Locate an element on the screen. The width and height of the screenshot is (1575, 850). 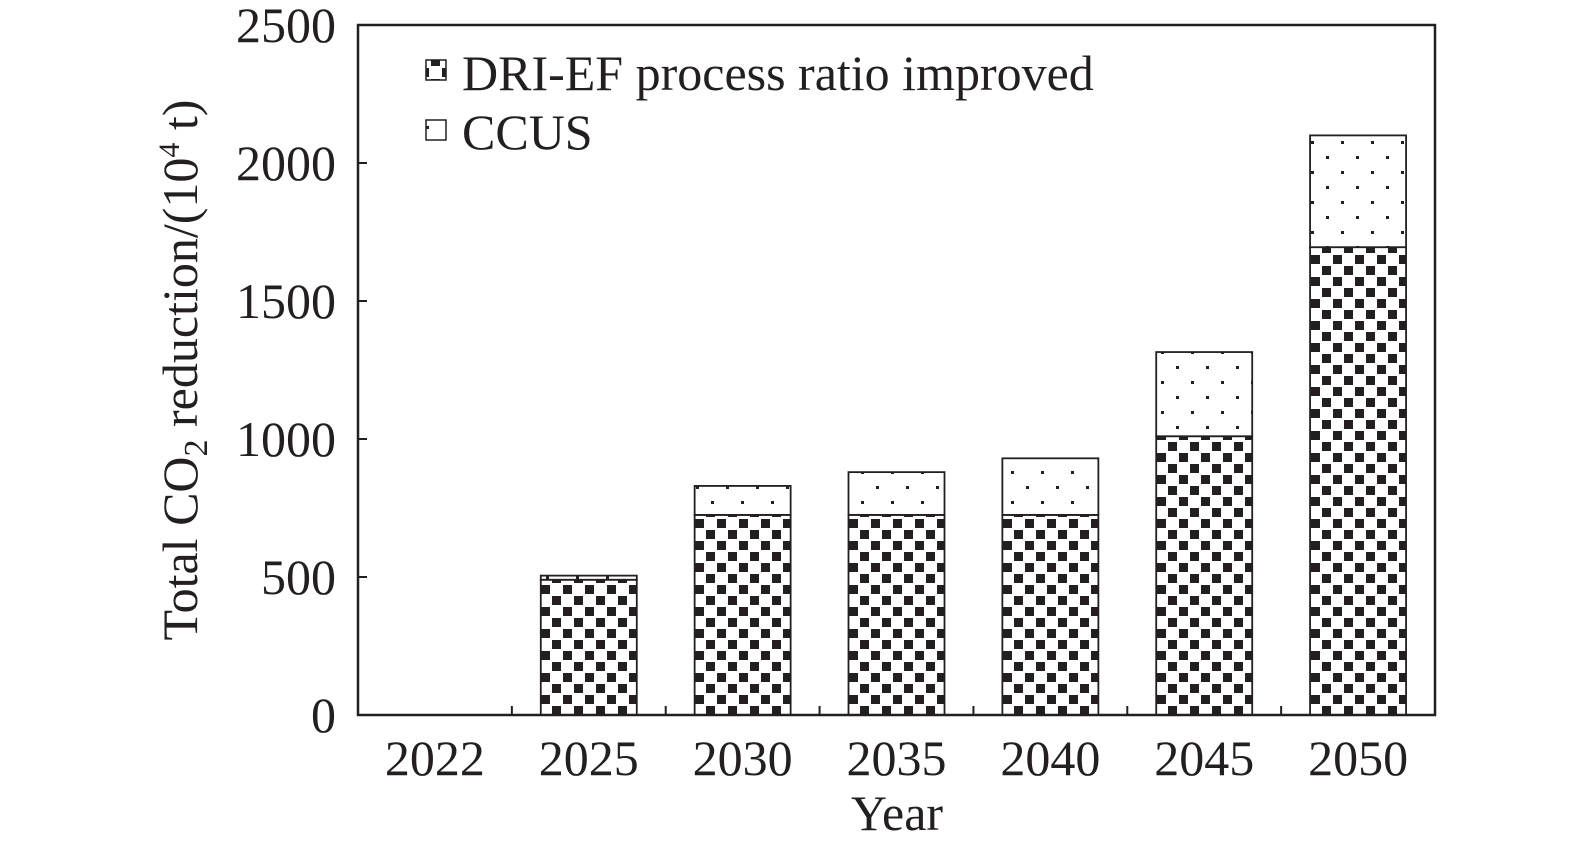
bar-dri-ef-2040 is located at coordinates (1050, 615).